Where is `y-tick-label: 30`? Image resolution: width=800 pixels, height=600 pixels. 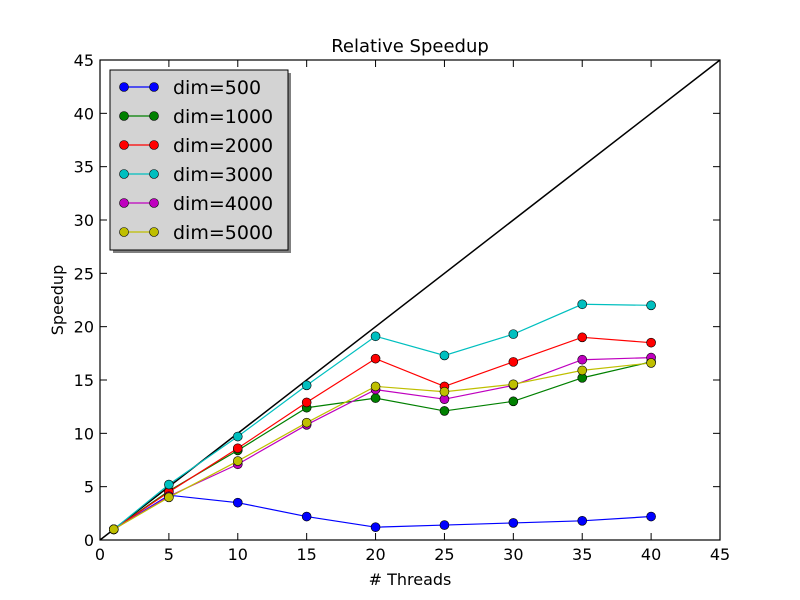 y-tick-label: 30 is located at coordinates (84, 220).